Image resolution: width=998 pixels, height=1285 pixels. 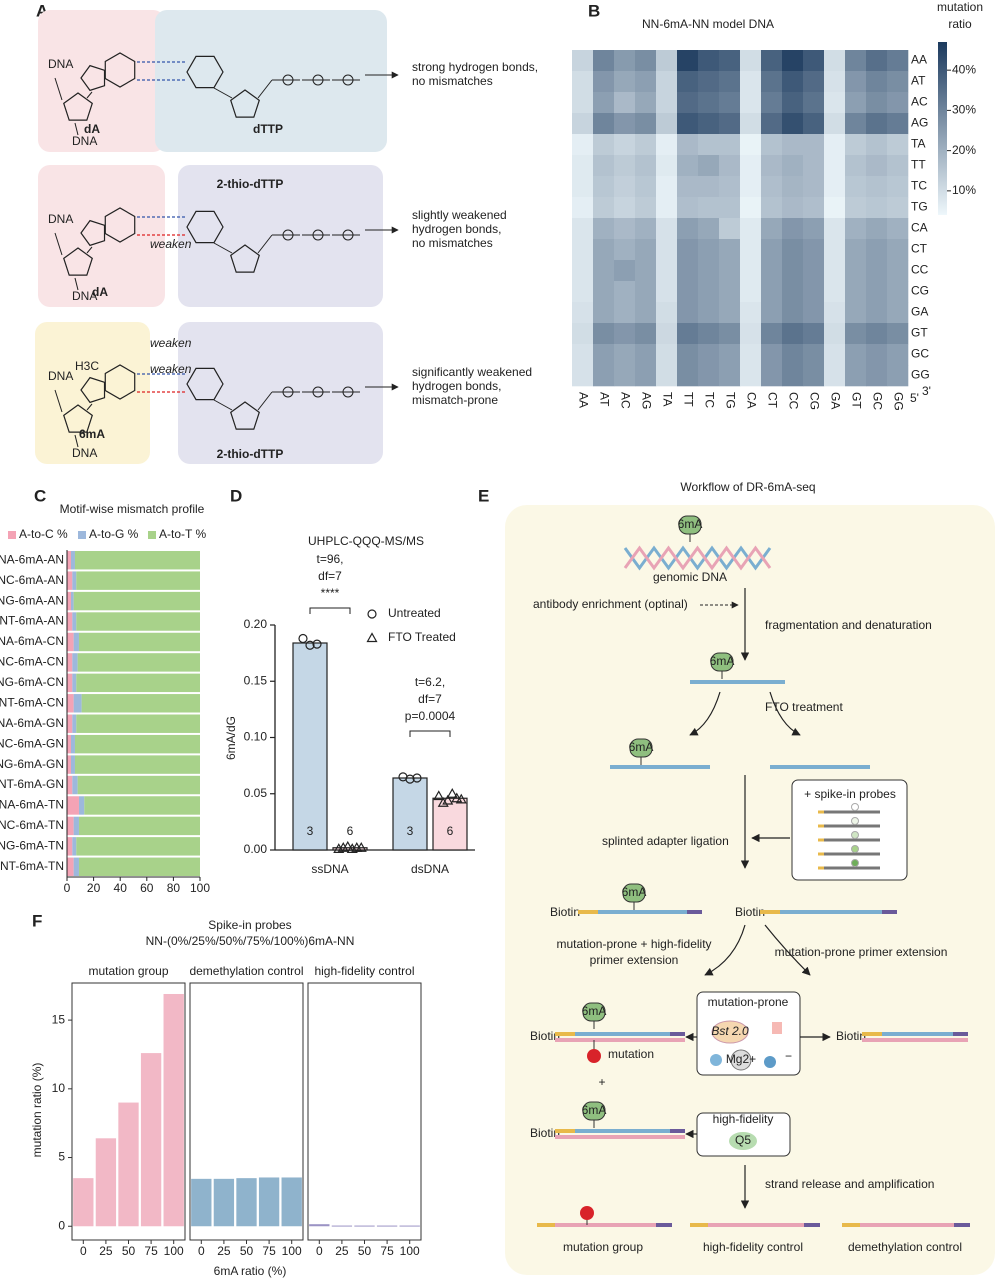 What do you see at coordinates (919, 123) in the screenshot?
I see `row-label: AG` at bounding box center [919, 123].